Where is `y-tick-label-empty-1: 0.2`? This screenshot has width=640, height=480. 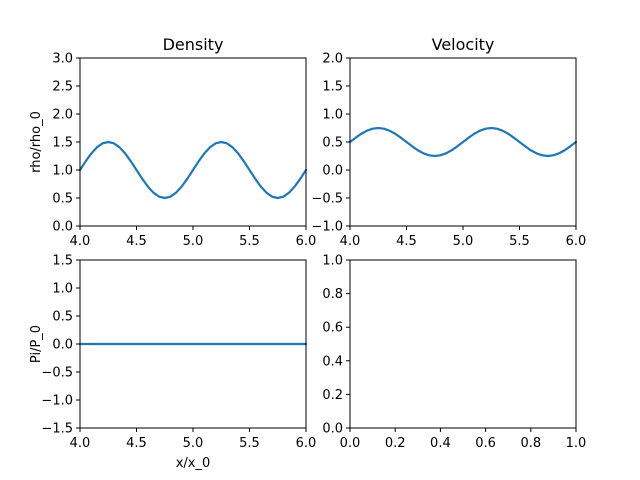
y-tick-label-empty-1: 0.2 is located at coordinates (332, 395).